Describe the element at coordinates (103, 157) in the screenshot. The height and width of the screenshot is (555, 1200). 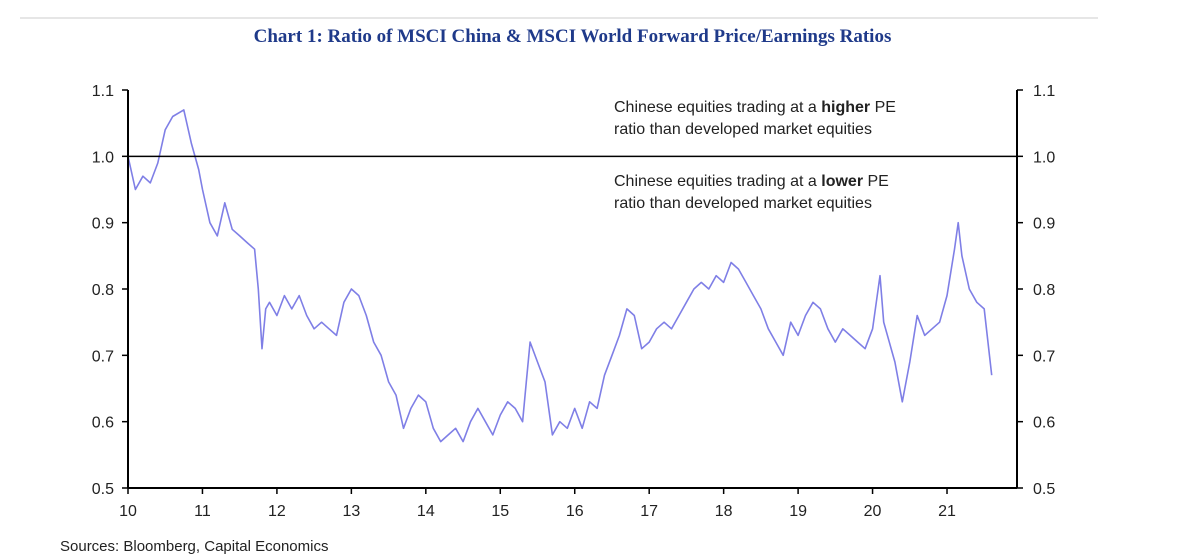
I see `y-tick-label-left: 1.0` at that location.